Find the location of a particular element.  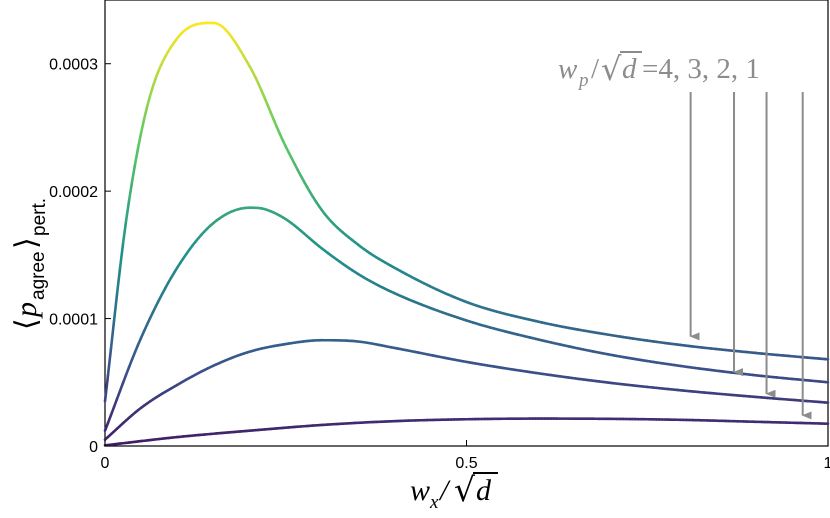

y-tick-label: 0 is located at coordinates (93, 447).